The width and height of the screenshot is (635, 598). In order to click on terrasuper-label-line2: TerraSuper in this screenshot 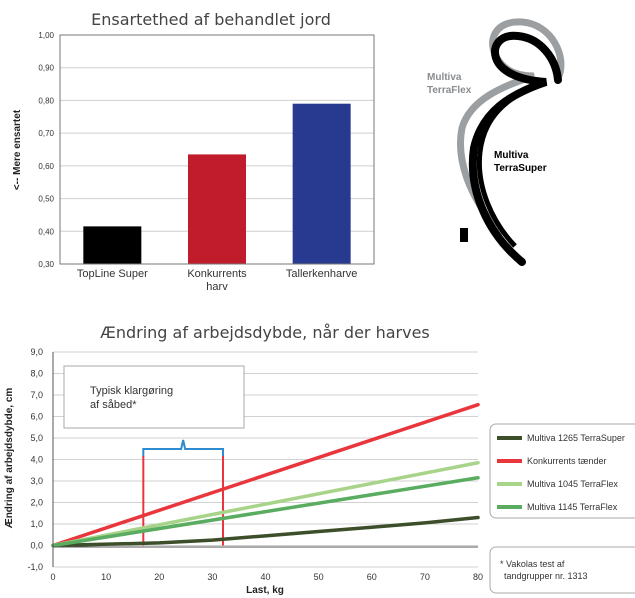, I will do `click(520, 168)`.